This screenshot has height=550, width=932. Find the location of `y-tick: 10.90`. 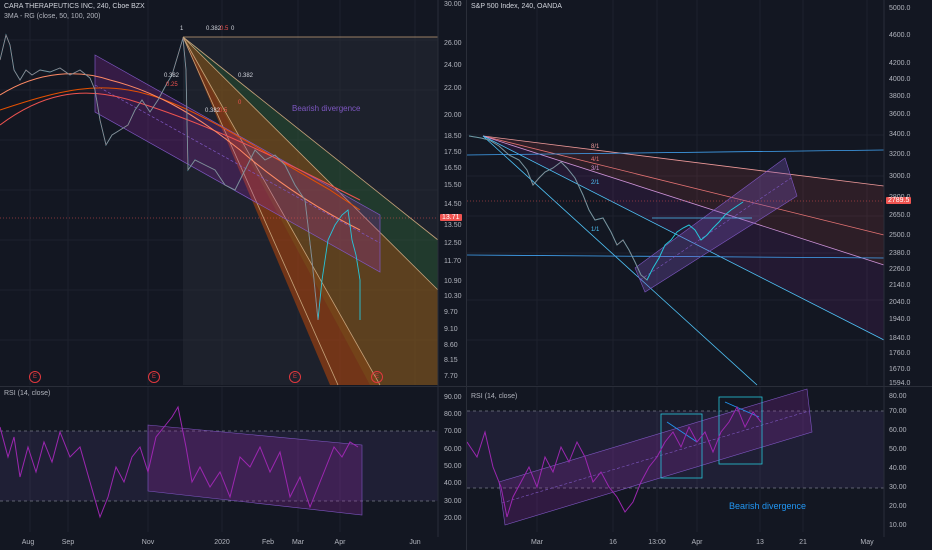

y-tick: 10.90 is located at coordinates (453, 281).